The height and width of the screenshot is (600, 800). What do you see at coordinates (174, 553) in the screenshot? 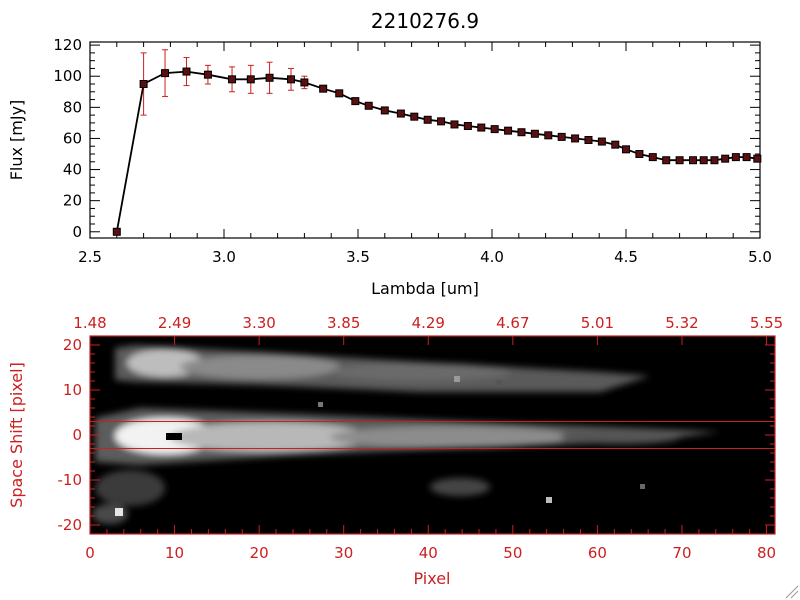
I see `image-x-tick-label: 10` at bounding box center [174, 553].